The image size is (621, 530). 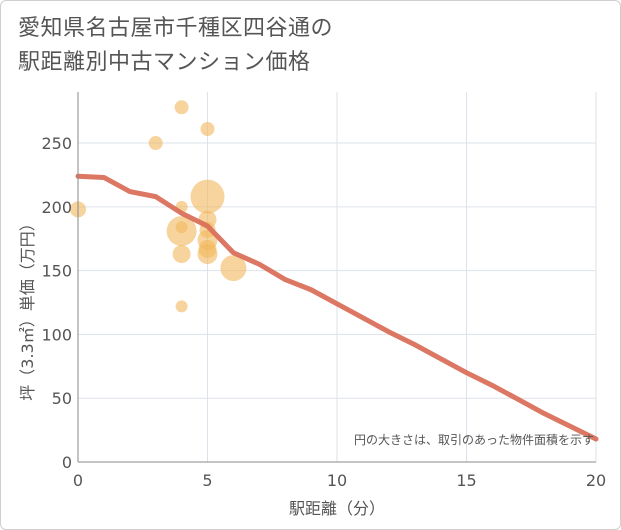 I want to click on y-tick-label: 100, so click(x=56, y=334).